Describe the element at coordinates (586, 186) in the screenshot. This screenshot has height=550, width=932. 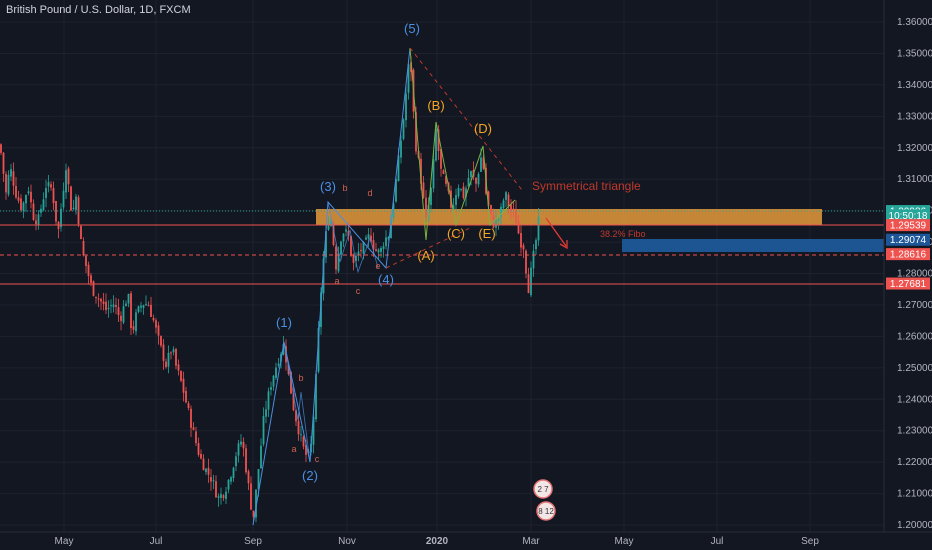
I see `triangle-annotation: Symmetrical triangle` at that location.